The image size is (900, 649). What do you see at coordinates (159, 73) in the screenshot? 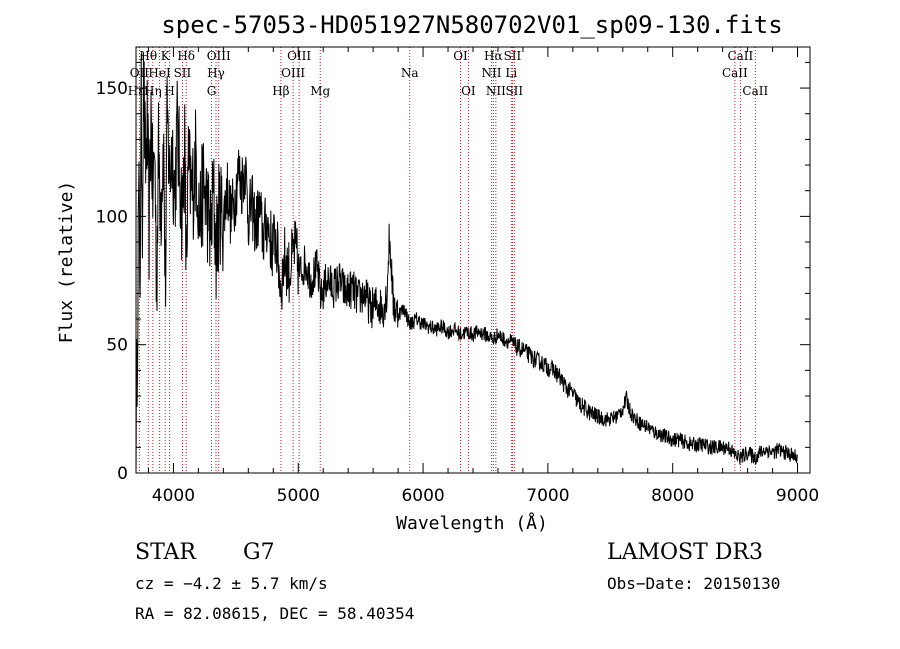
I see `line-label: HeI` at bounding box center [159, 73].